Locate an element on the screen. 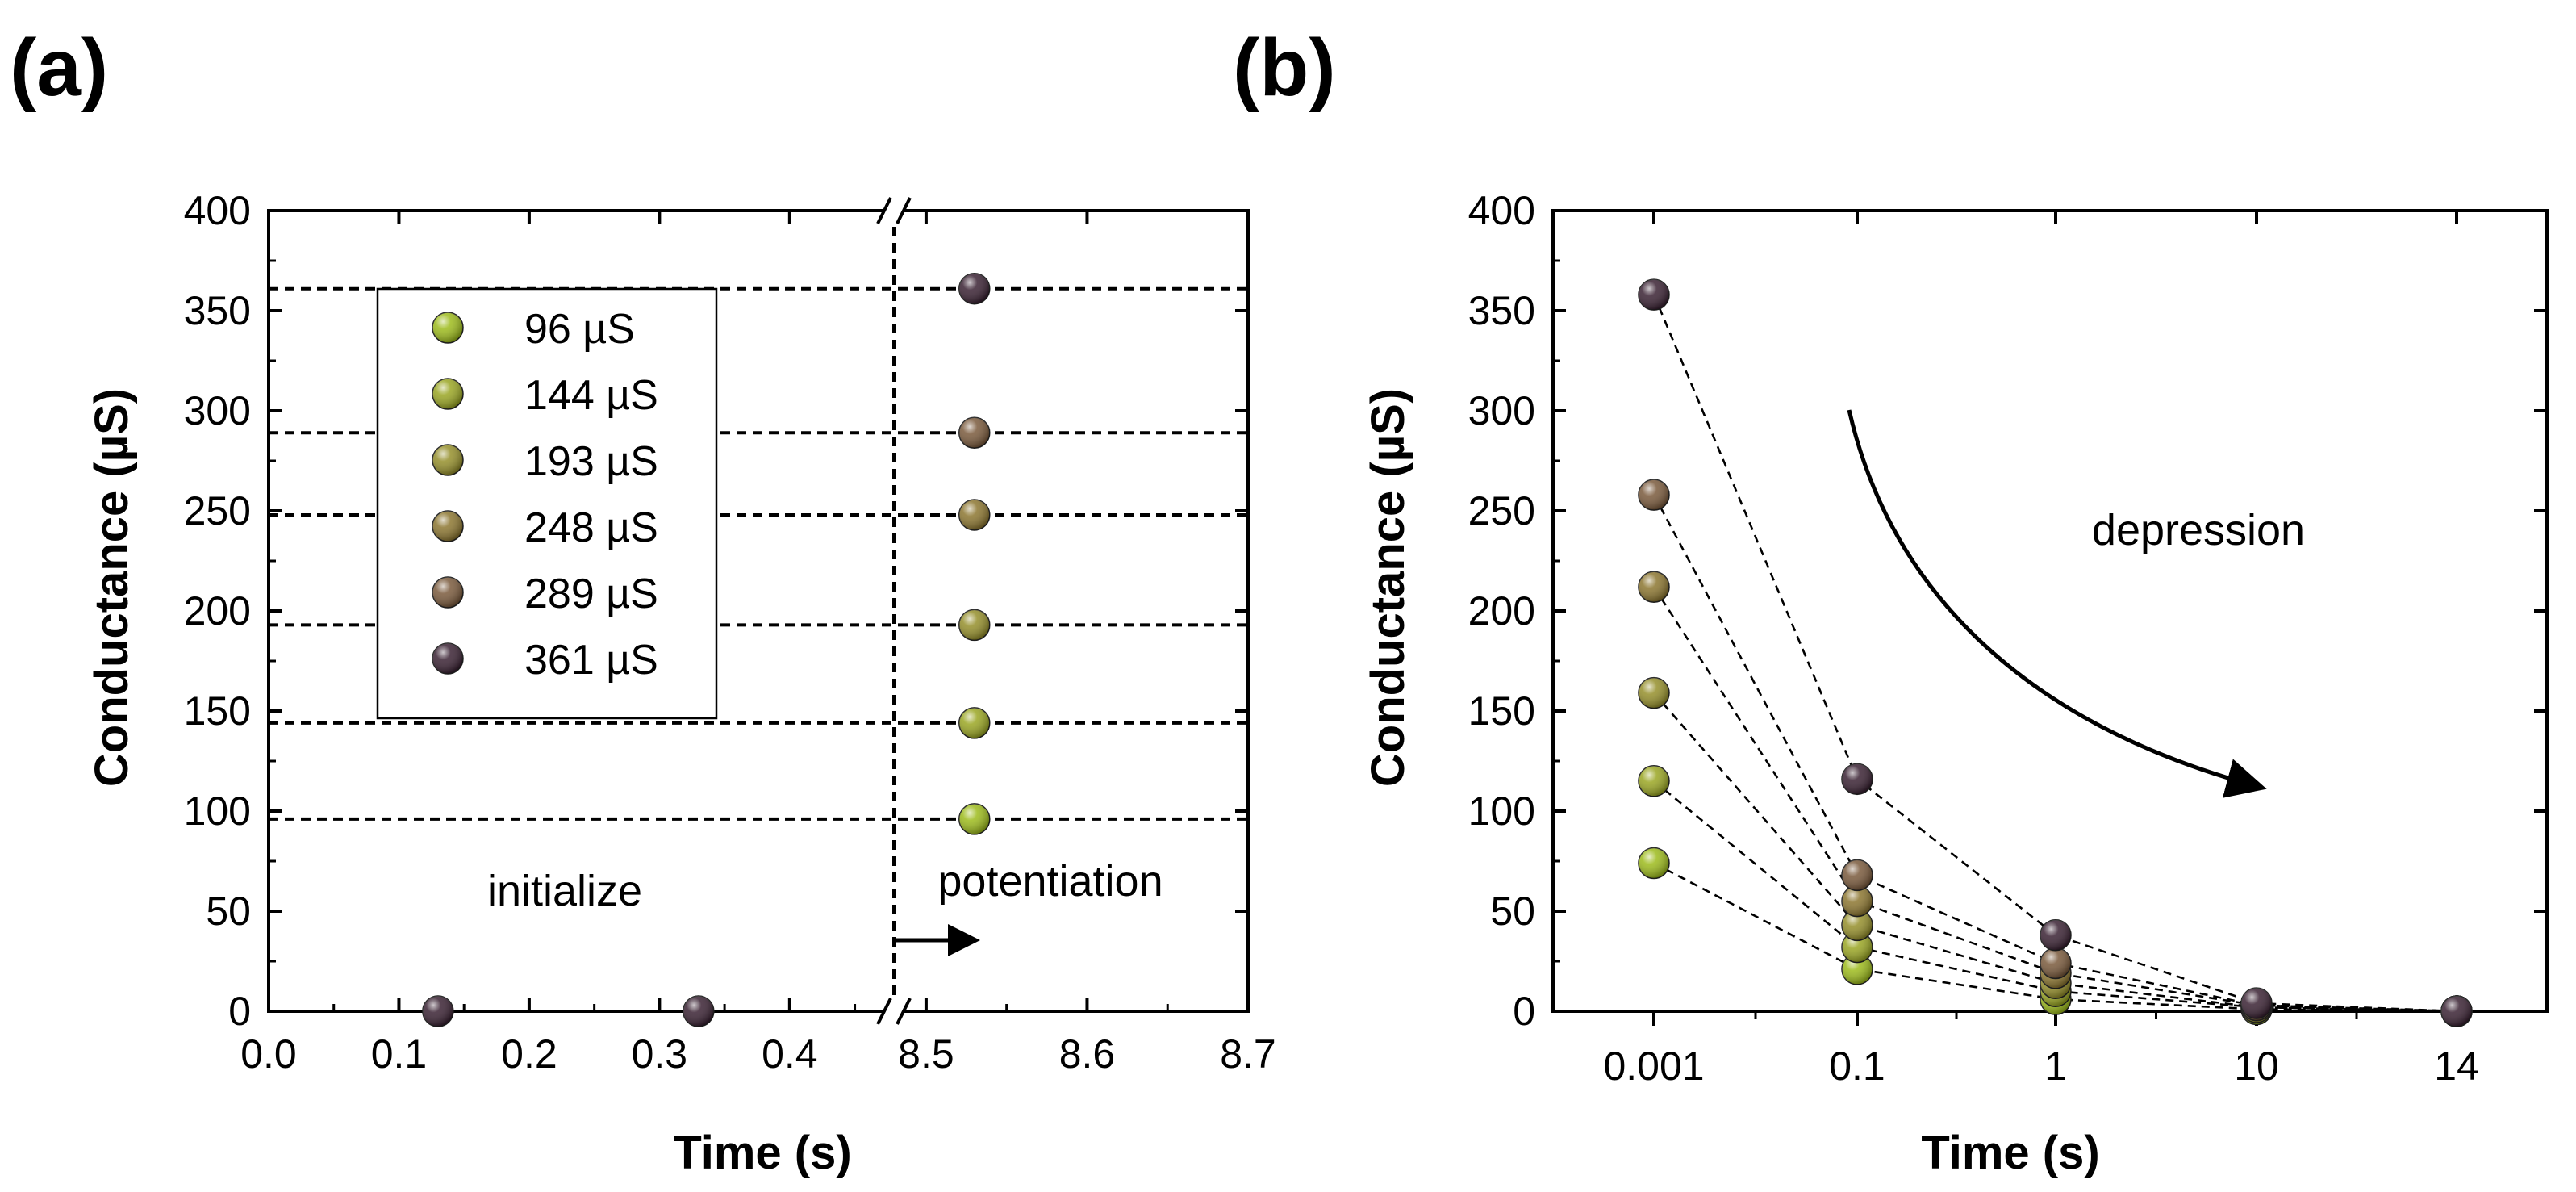 The height and width of the screenshot is (1192, 2576). a-points is located at coordinates (707, 649).